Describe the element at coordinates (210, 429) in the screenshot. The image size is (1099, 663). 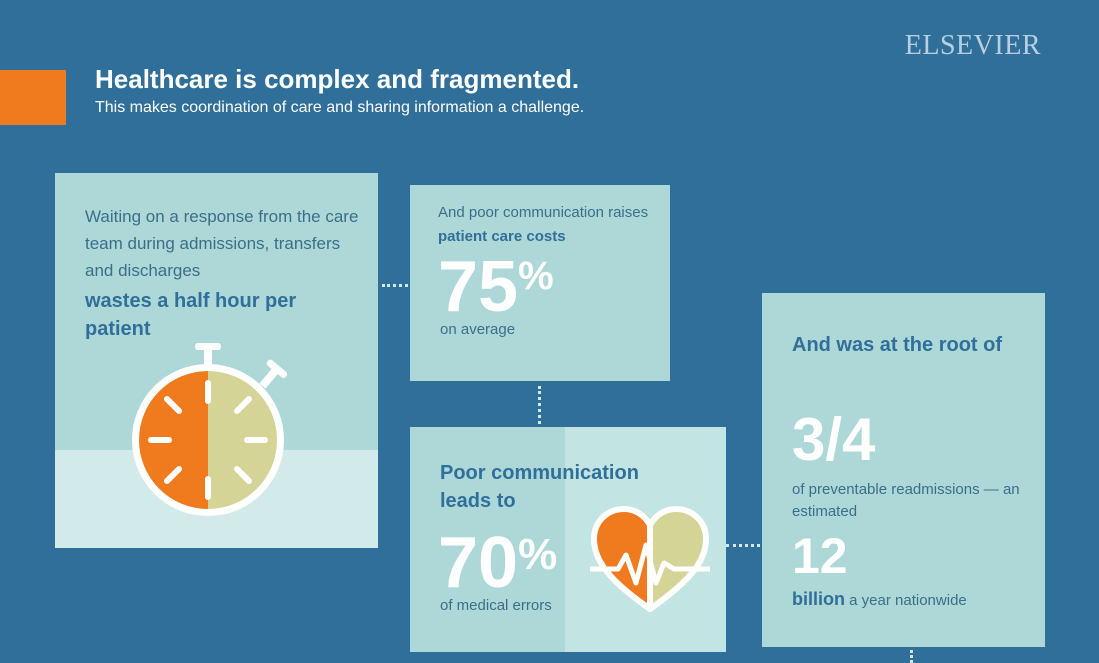
I see `stopwatch-icon` at that location.